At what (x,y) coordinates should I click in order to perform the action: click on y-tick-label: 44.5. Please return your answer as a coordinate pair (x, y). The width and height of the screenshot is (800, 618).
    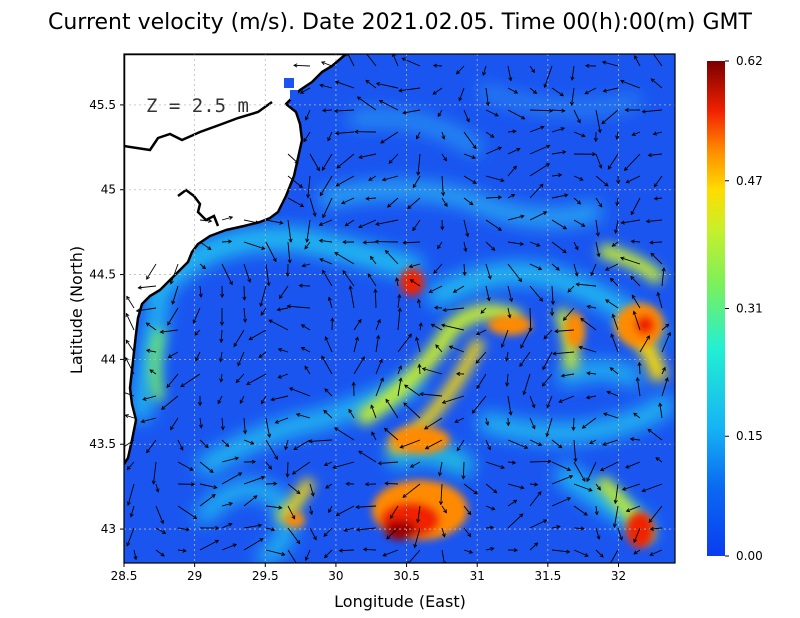
    Looking at the image, I should click on (102, 275).